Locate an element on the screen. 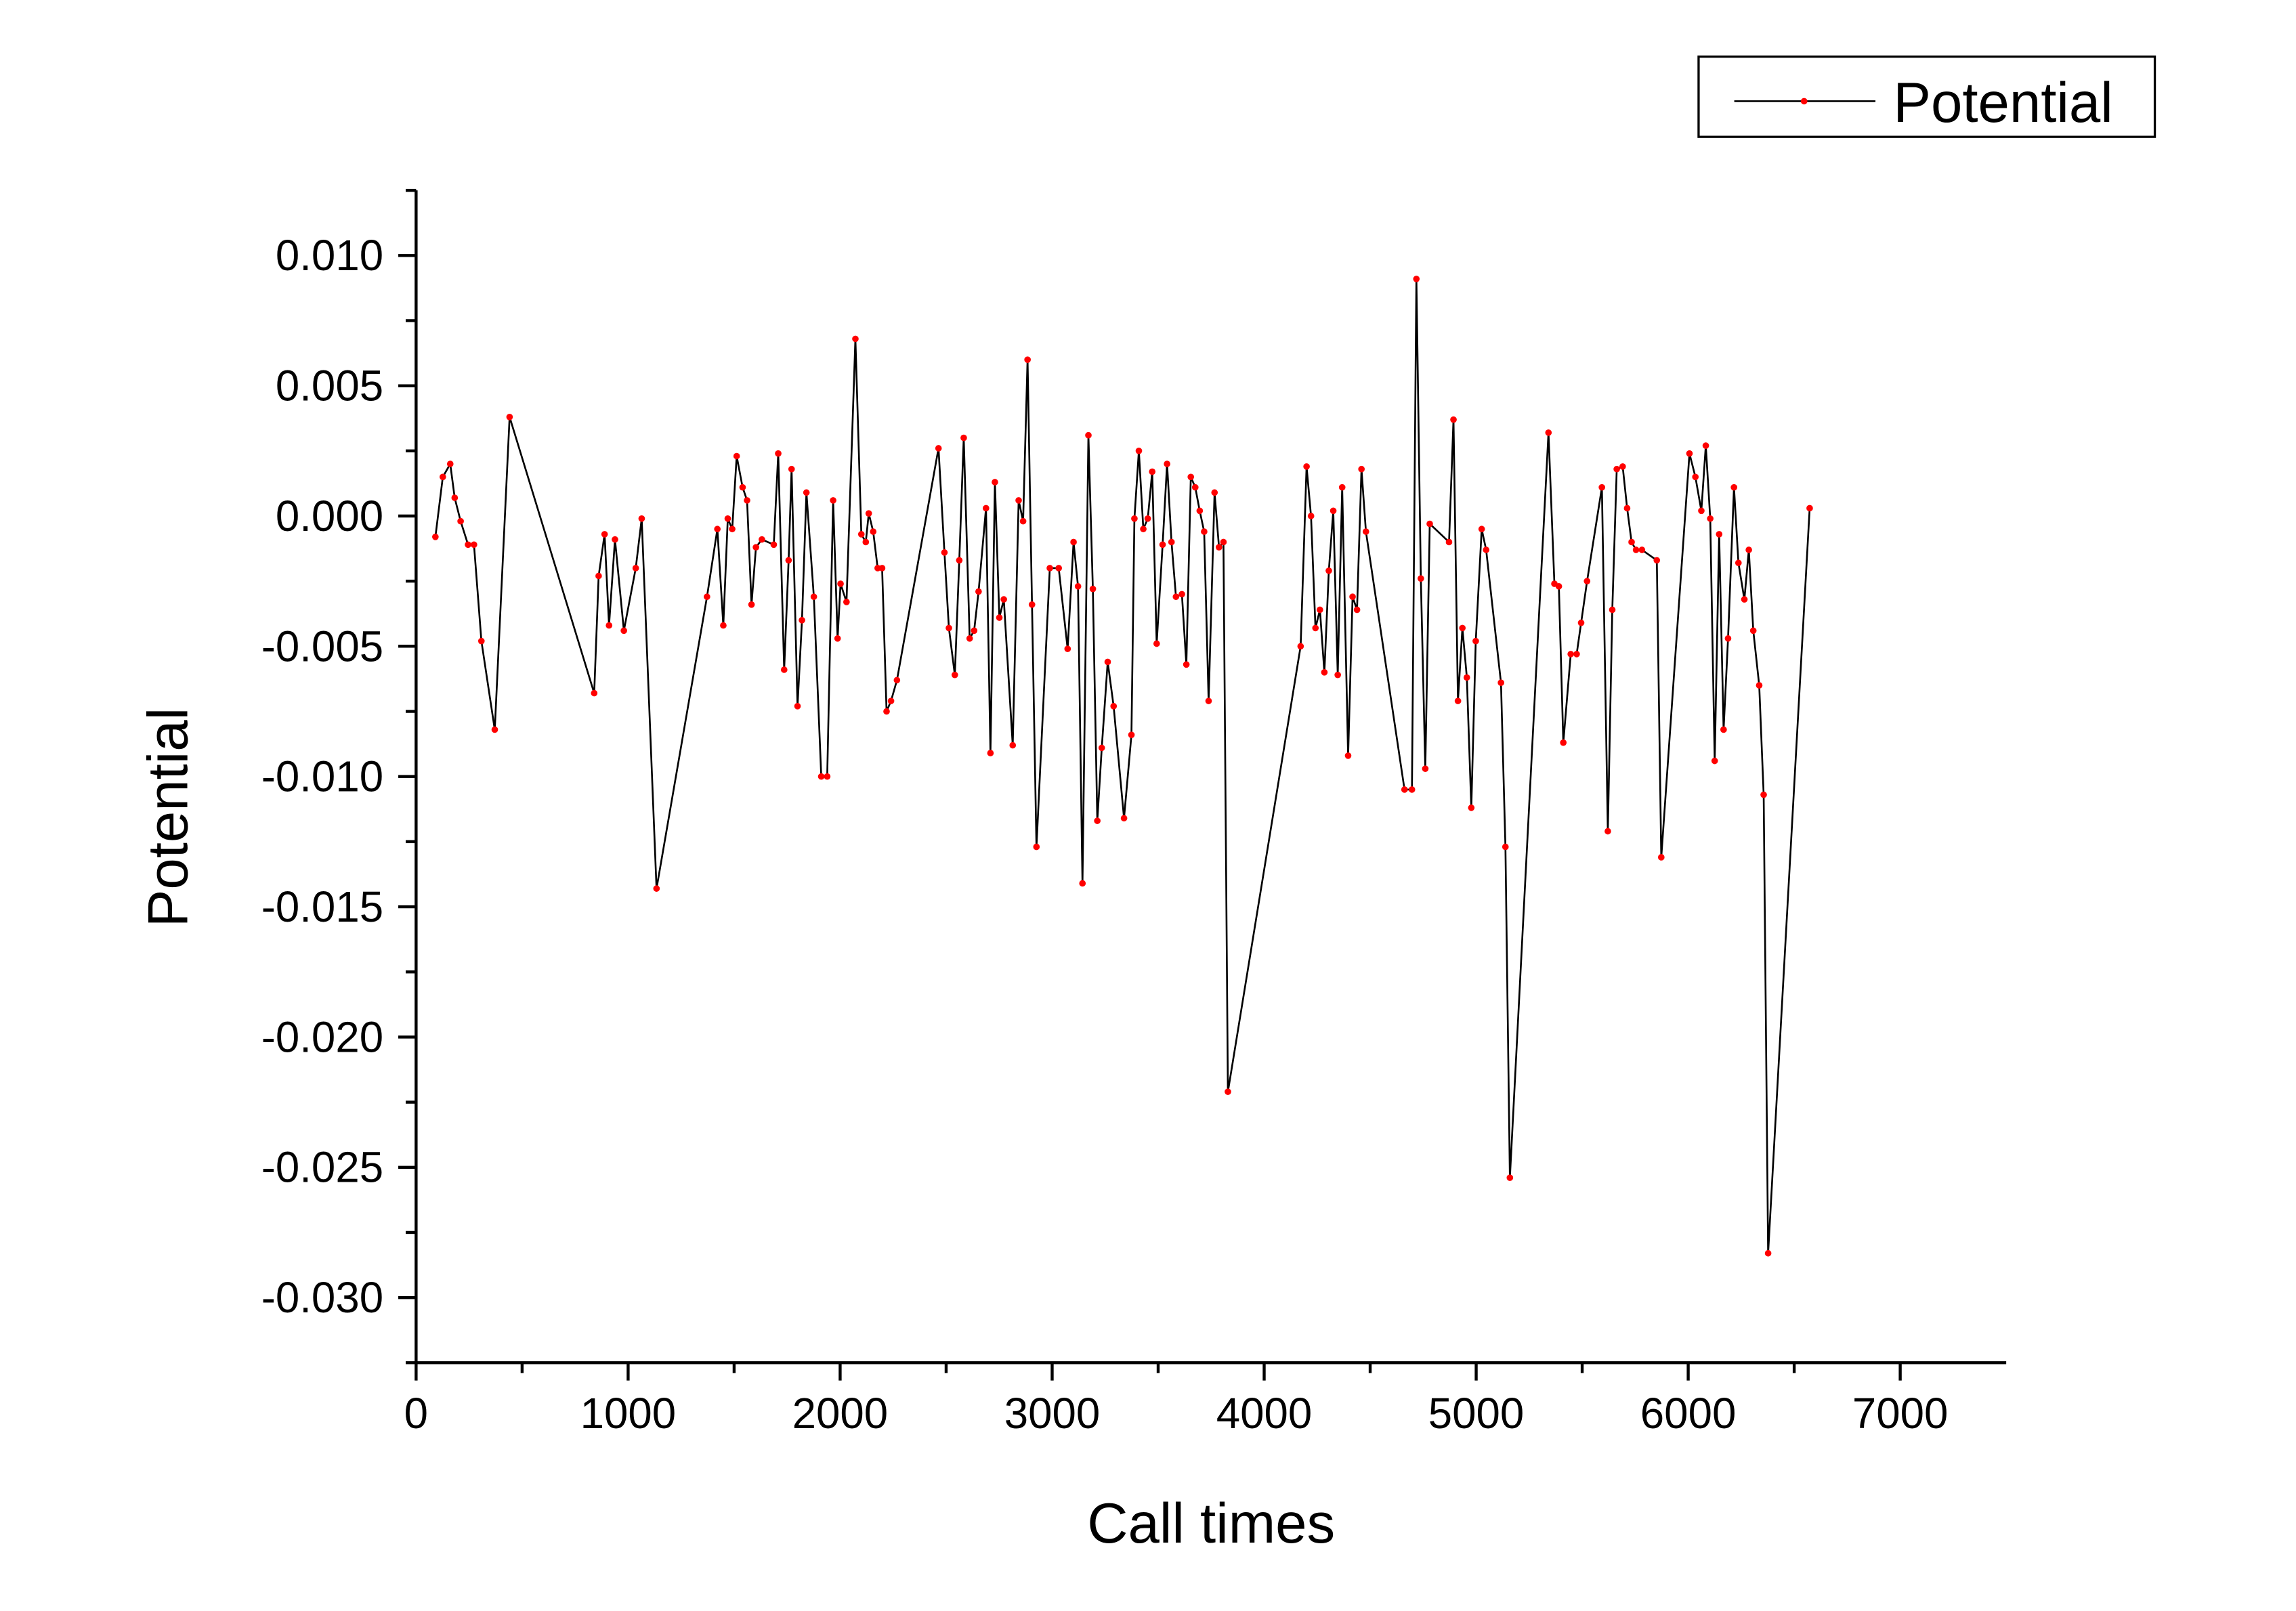 The width and height of the screenshot is (2296, 1611). y-tick-label: -0.025 is located at coordinates (322, 1168).